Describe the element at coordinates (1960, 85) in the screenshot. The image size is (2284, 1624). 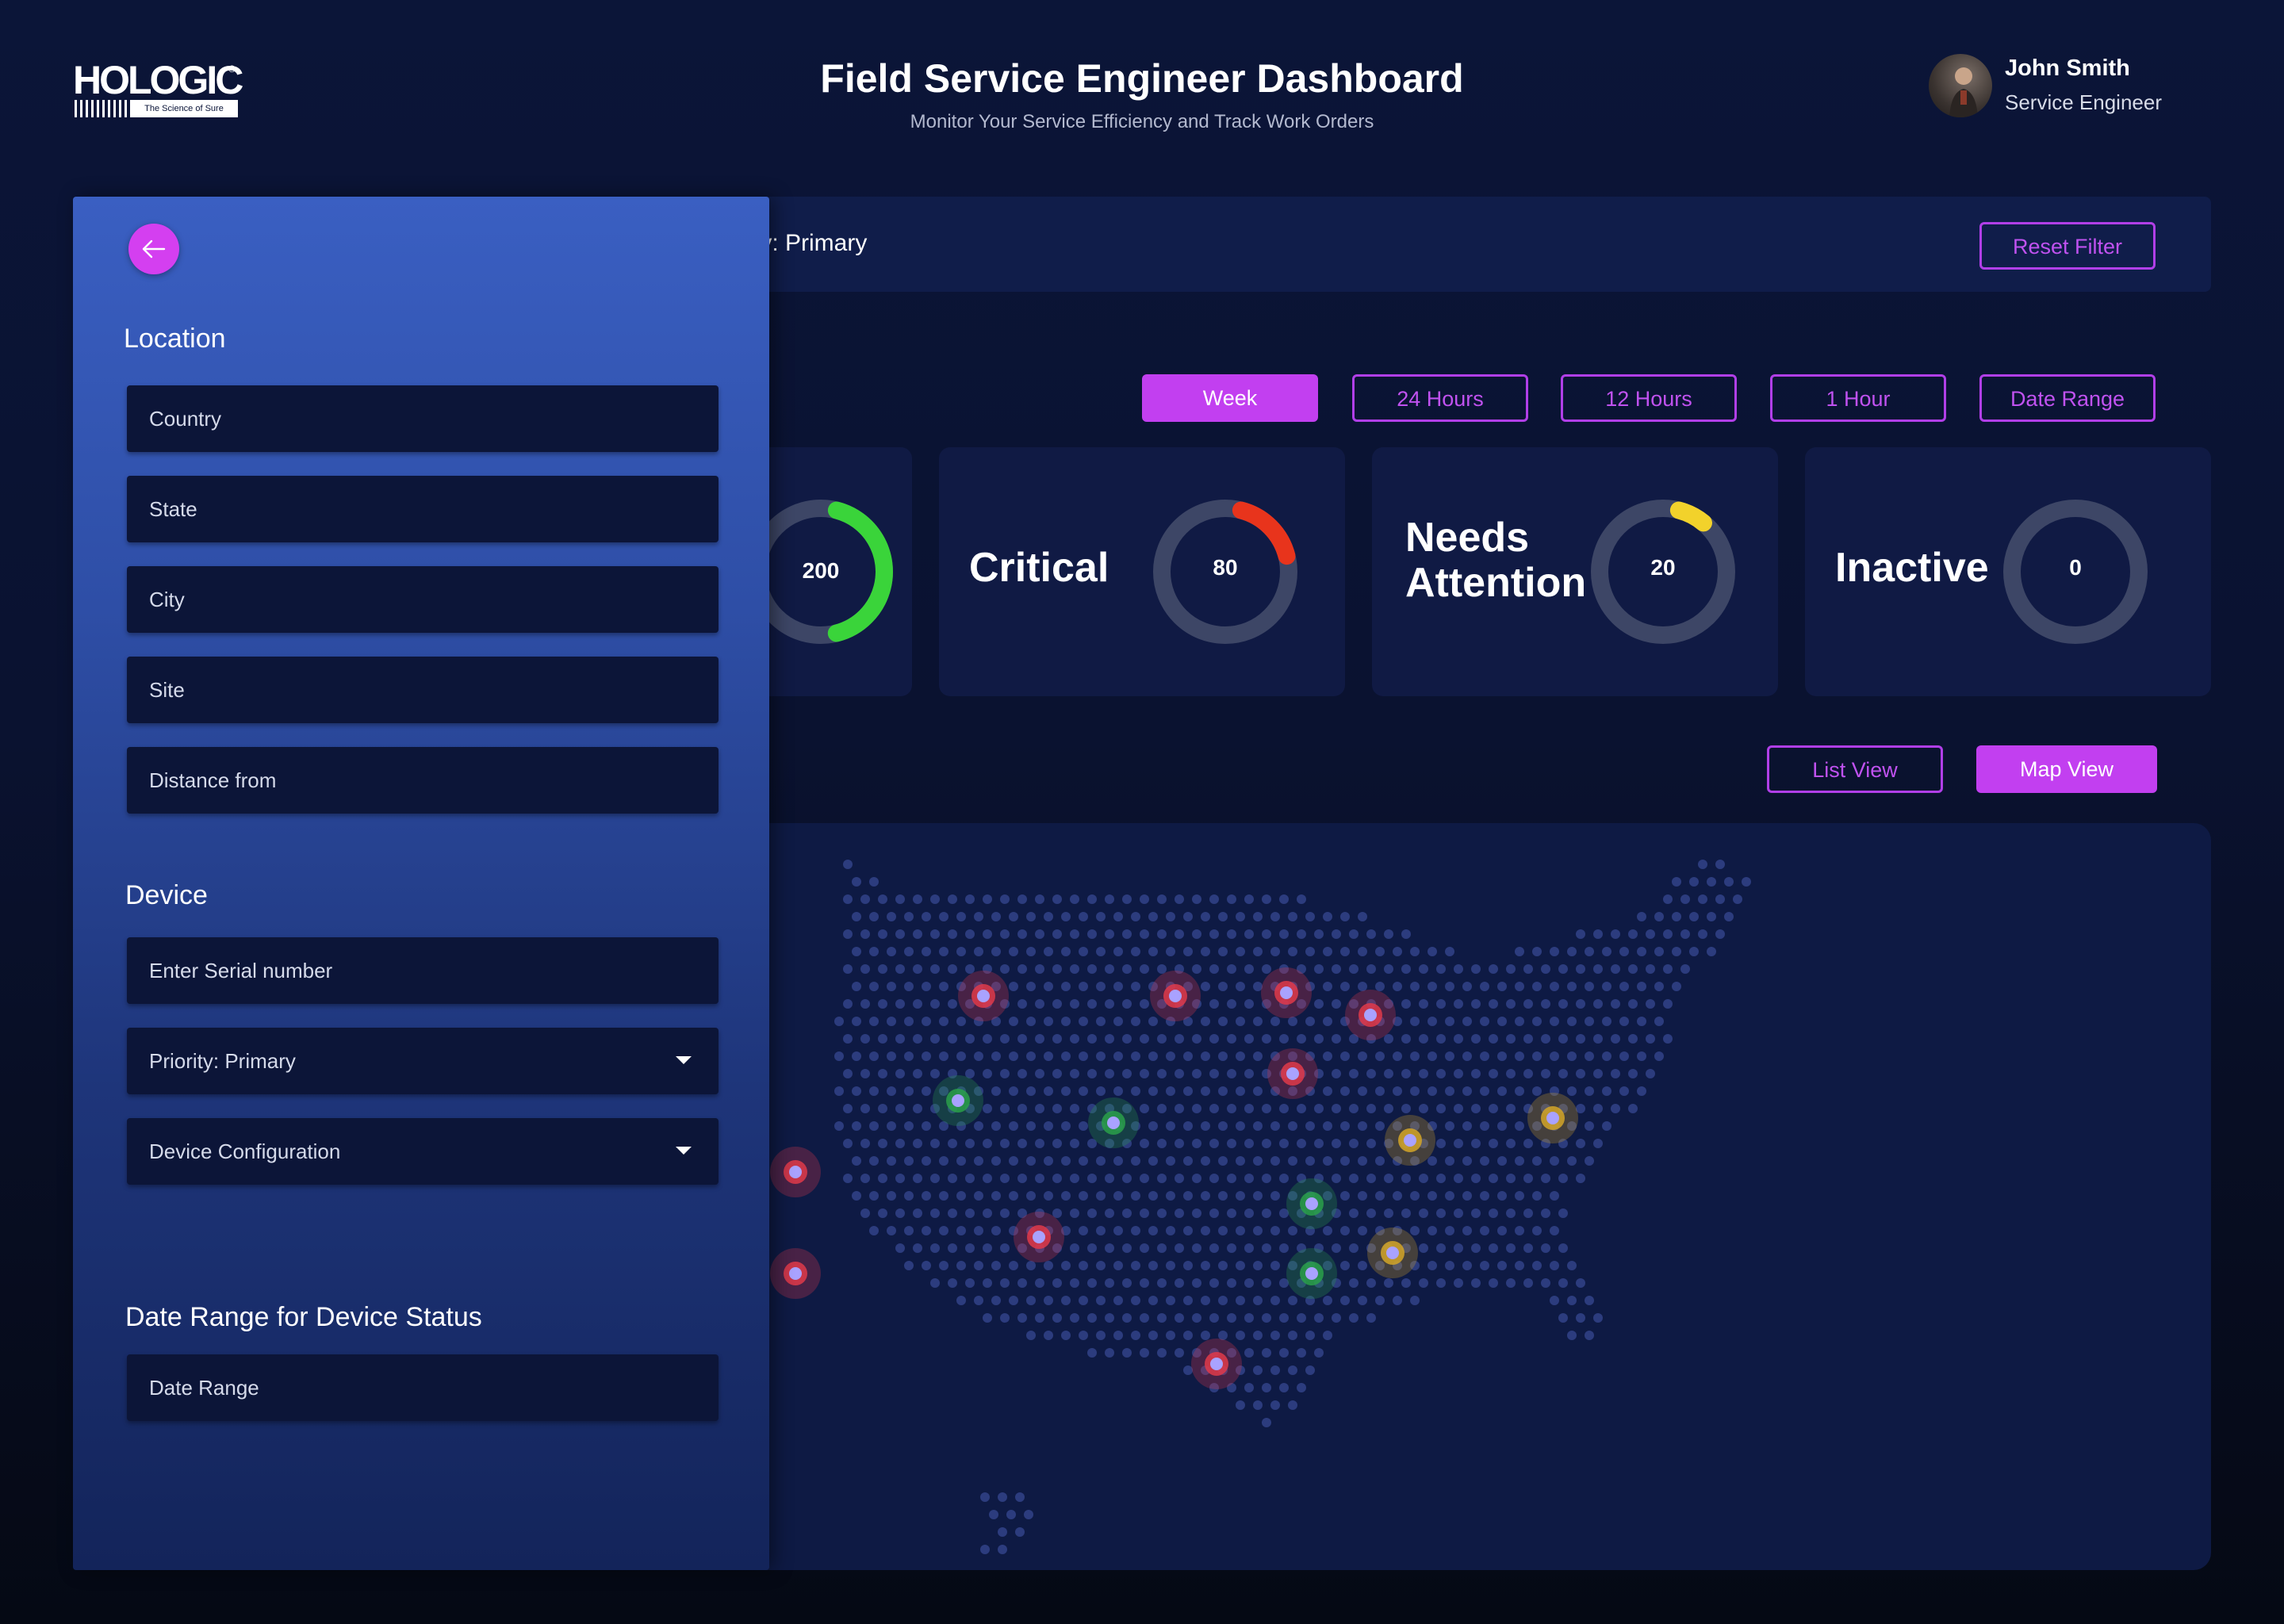
I see `user-avatar` at that location.